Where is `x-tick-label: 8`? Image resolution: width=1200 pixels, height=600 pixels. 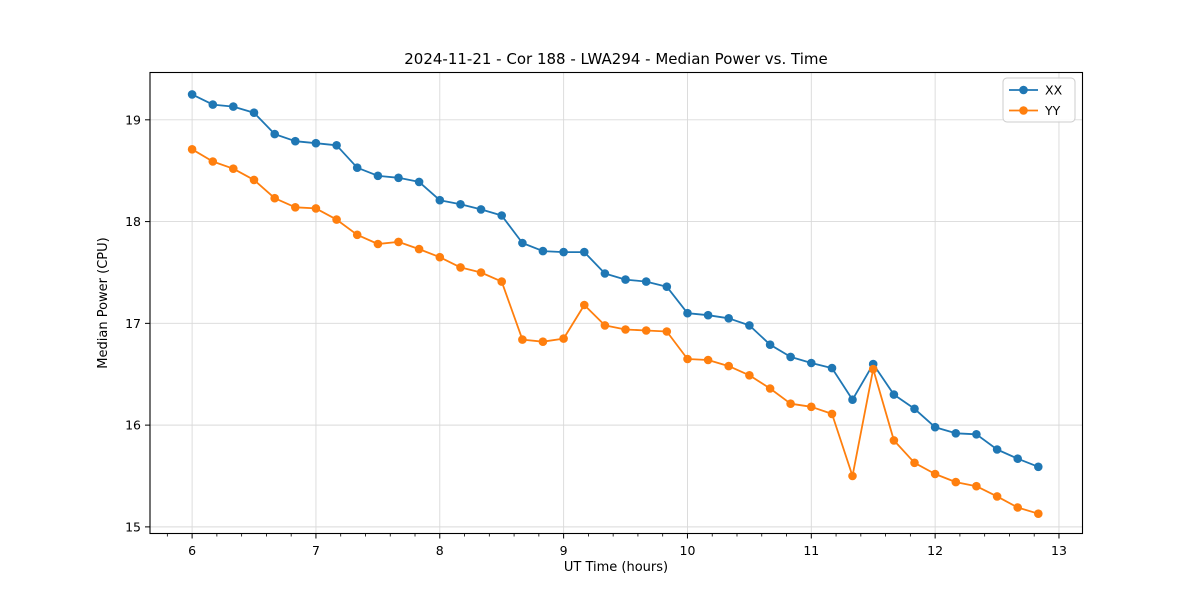
x-tick-label: 8 is located at coordinates (440, 550).